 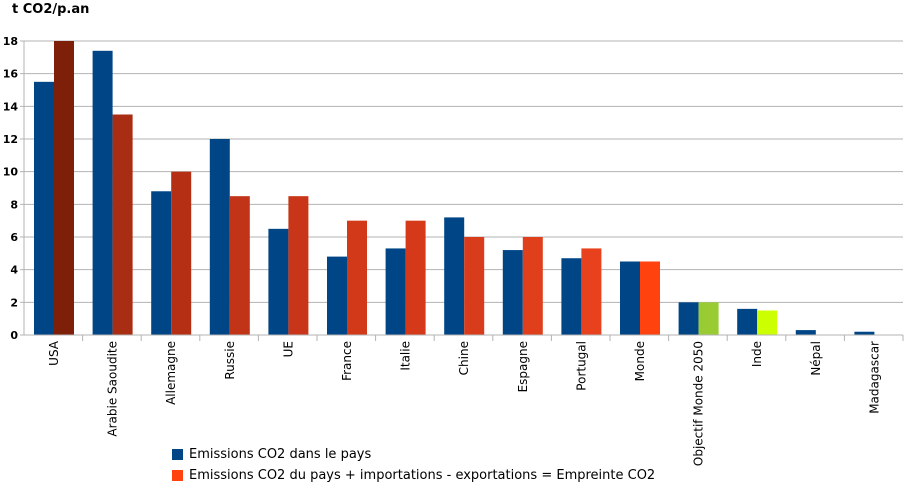 I want to click on legend-item-series-1: Emissions CO2 dans le pays, so click(x=413, y=454).